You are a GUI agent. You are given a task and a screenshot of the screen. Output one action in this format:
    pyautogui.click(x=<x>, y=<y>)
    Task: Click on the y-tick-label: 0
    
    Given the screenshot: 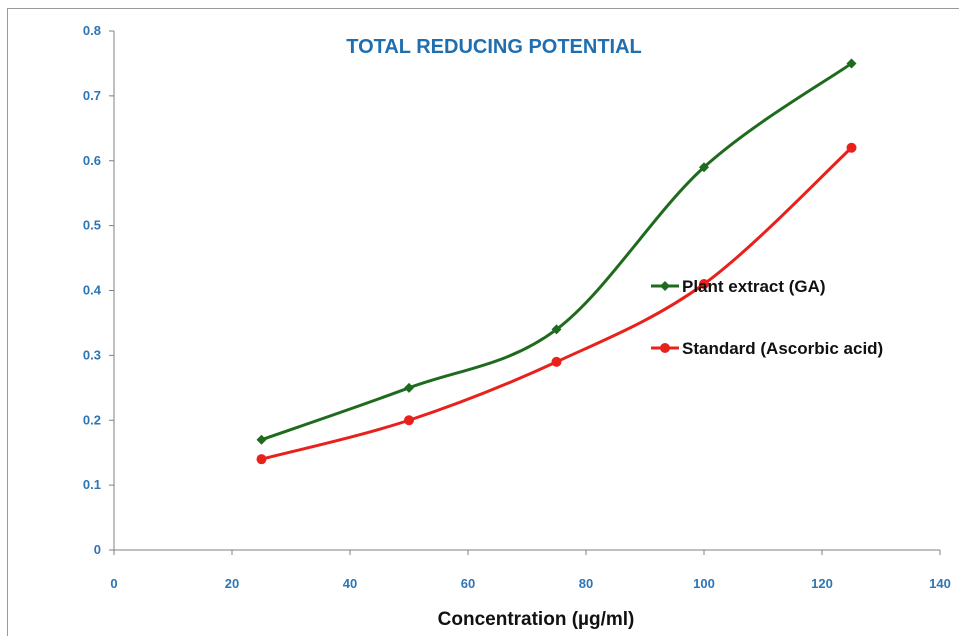 What is the action you would take?
    pyautogui.click(x=97, y=549)
    